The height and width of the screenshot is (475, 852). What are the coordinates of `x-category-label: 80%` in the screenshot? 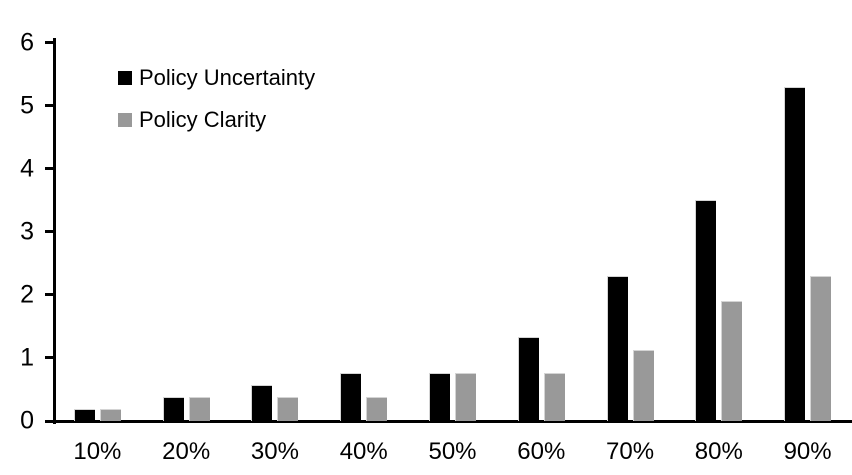 It's located at (718, 451).